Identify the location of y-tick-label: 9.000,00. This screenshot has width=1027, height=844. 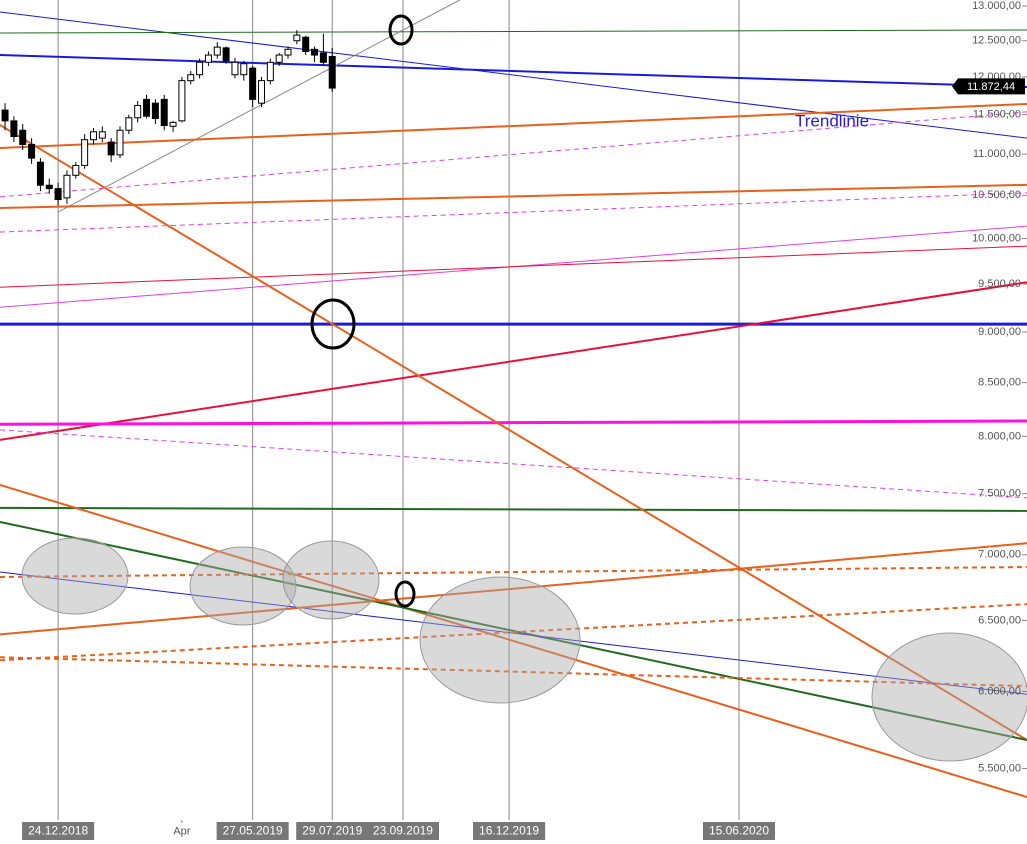
(999, 332).